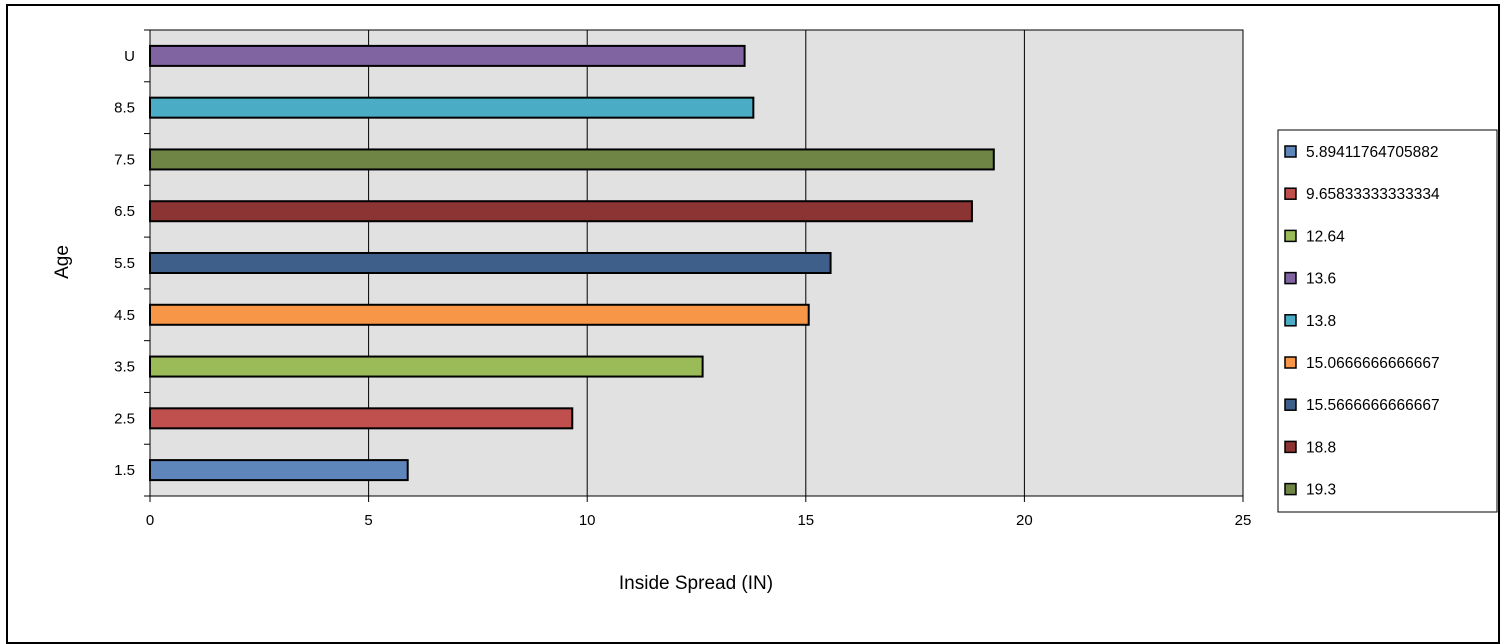 The height and width of the screenshot is (644, 1506). I want to click on x-axis-title: Inside Spread (IN), so click(696, 583).